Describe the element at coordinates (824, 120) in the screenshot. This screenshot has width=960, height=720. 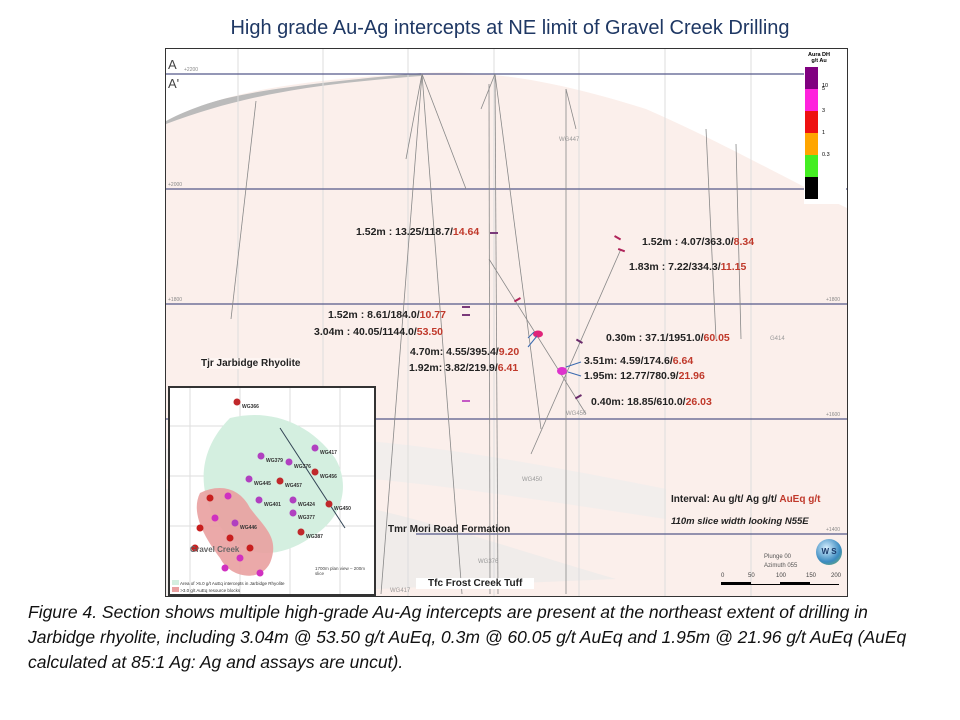
I see `legend-bin: 3` at that location.